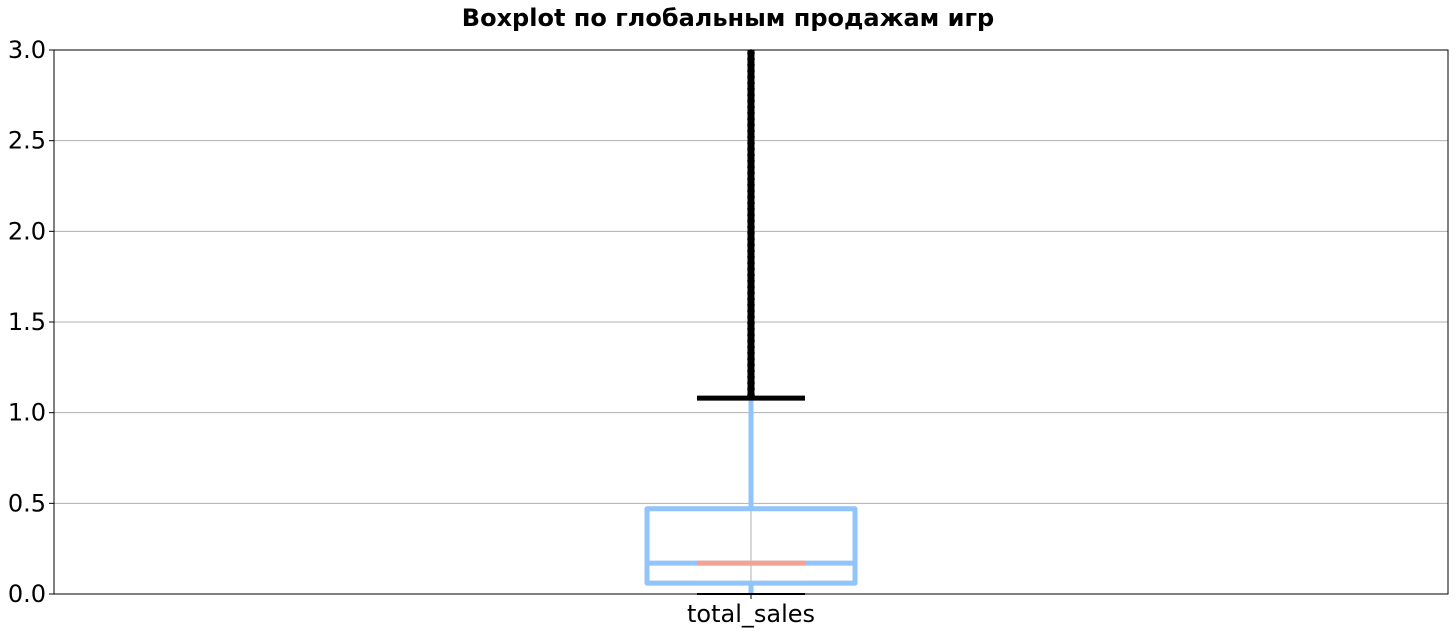  What do you see at coordinates (27, 141) in the screenshot?
I see `y-tick-label: 2.5` at bounding box center [27, 141].